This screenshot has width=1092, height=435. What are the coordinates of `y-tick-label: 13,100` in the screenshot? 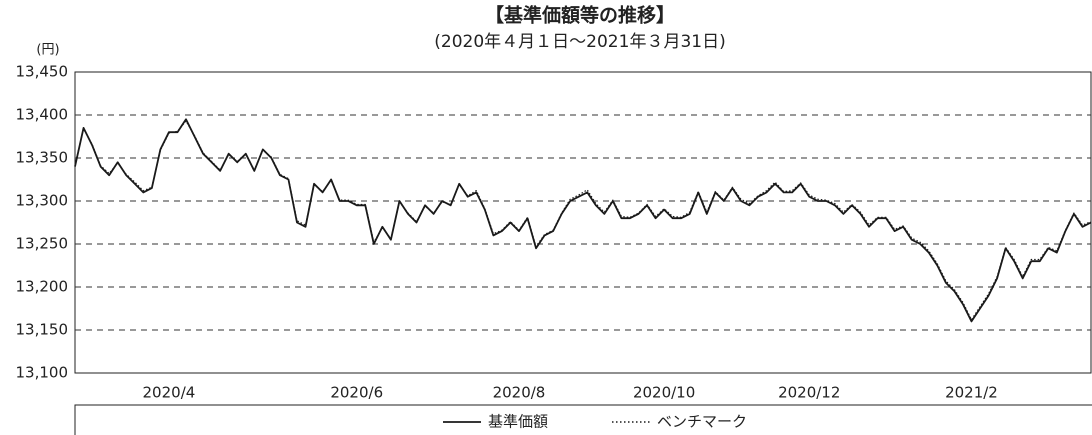 It's located at (42, 373).